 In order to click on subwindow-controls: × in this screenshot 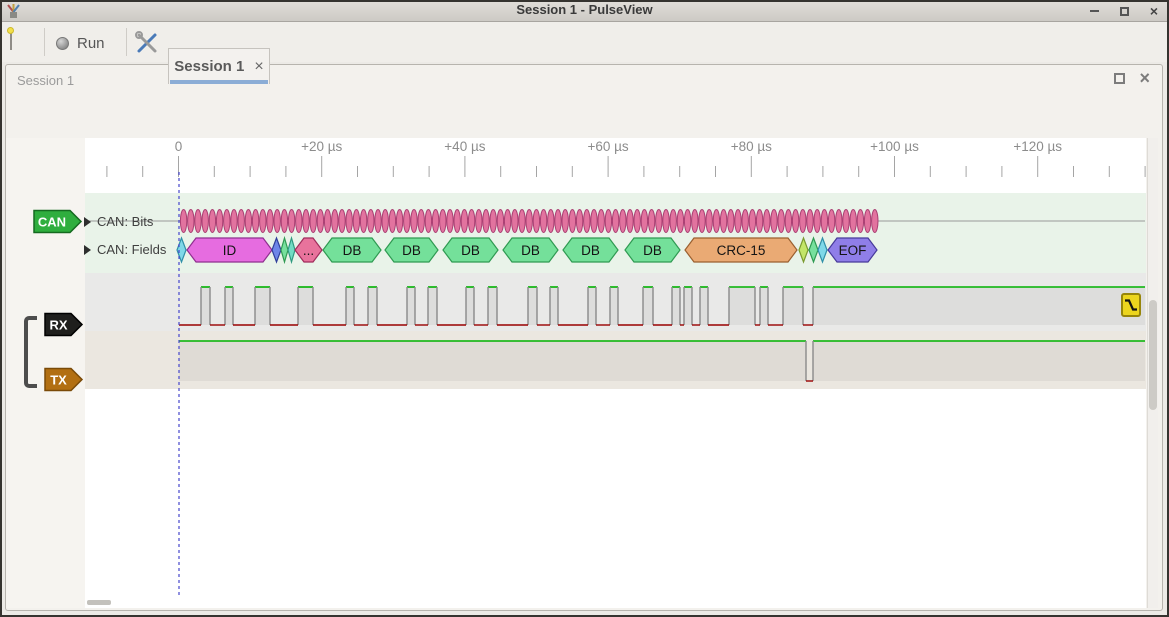, I will do `click(1132, 78)`.